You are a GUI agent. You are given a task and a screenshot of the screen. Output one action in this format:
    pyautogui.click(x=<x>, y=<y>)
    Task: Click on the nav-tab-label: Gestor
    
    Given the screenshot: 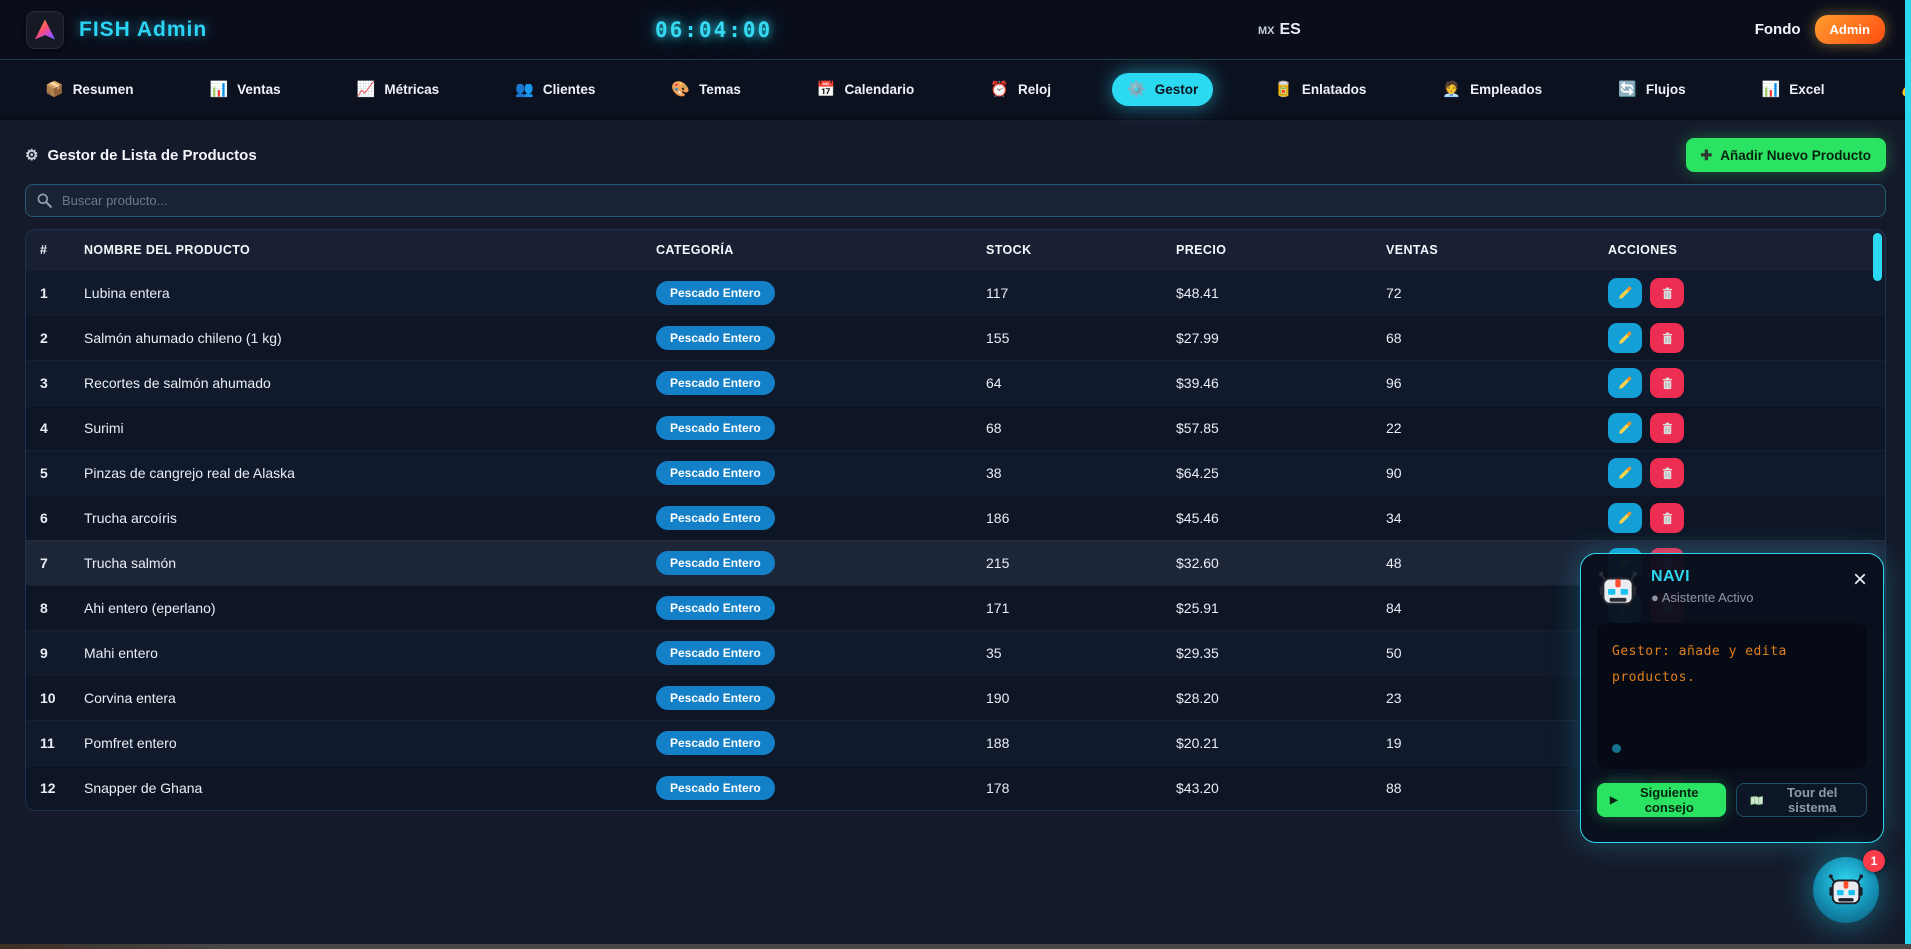 What is the action you would take?
    pyautogui.click(x=1176, y=89)
    